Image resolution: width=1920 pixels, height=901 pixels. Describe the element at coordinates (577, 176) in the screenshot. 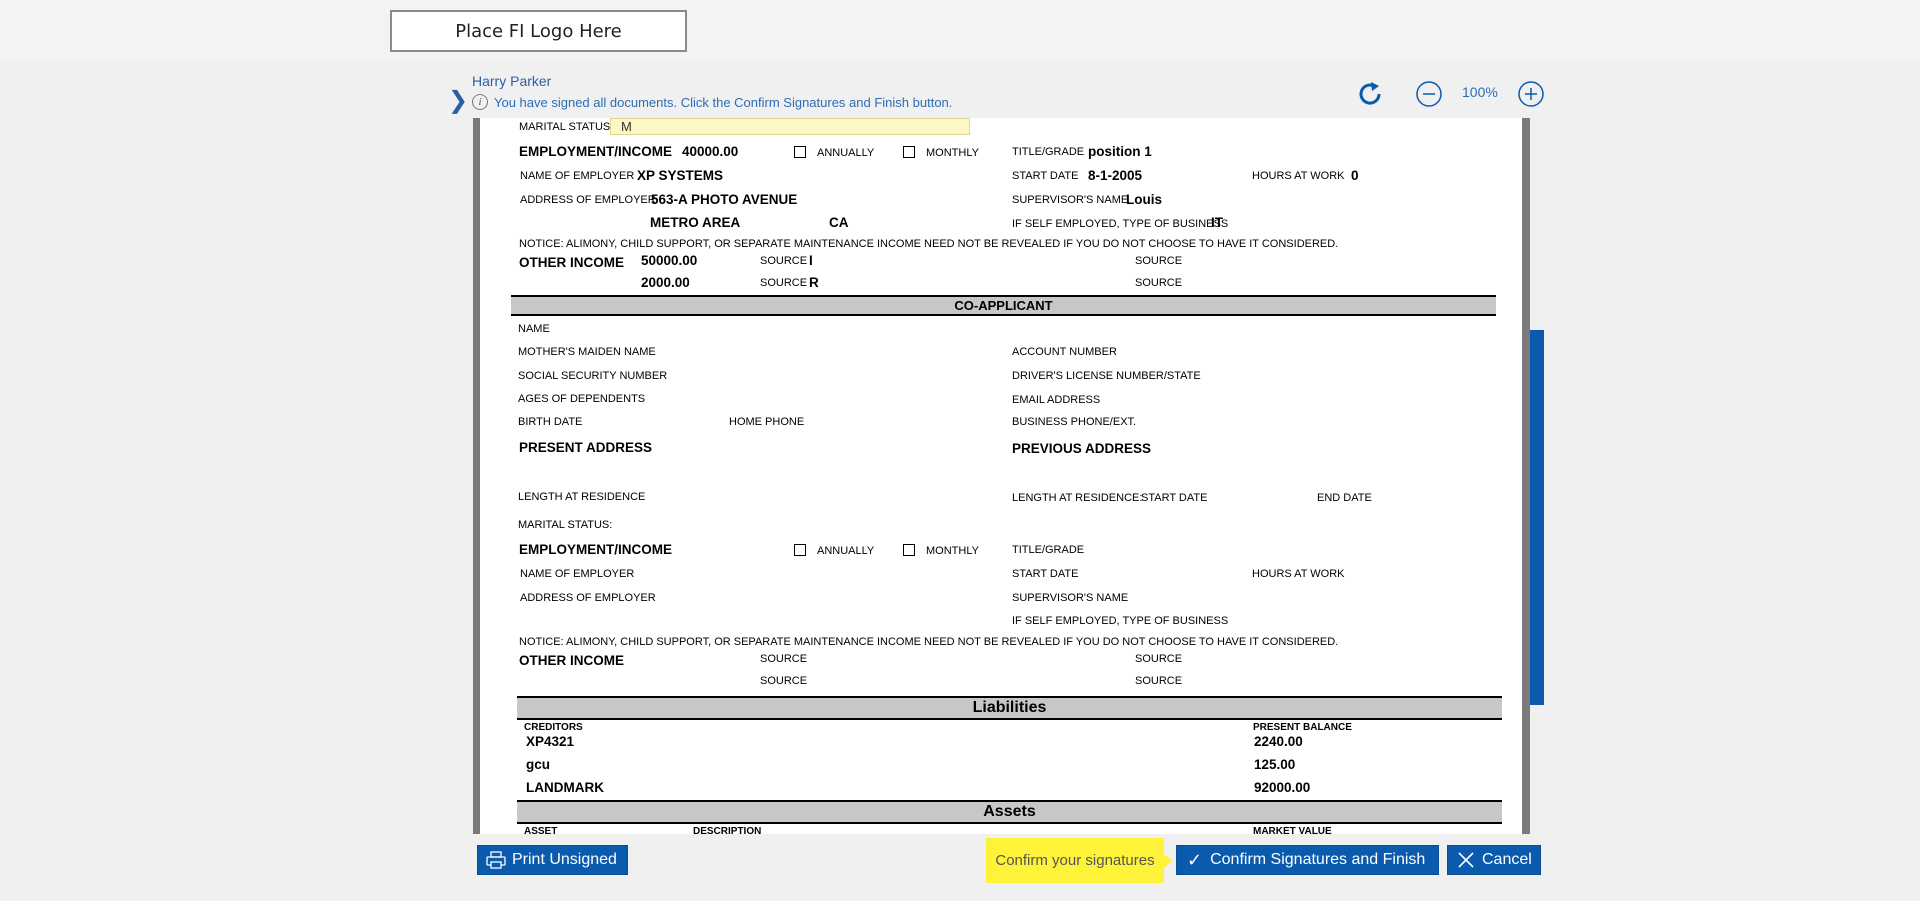

I see `employer-name-label: NAME OF EMPLOYER` at that location.